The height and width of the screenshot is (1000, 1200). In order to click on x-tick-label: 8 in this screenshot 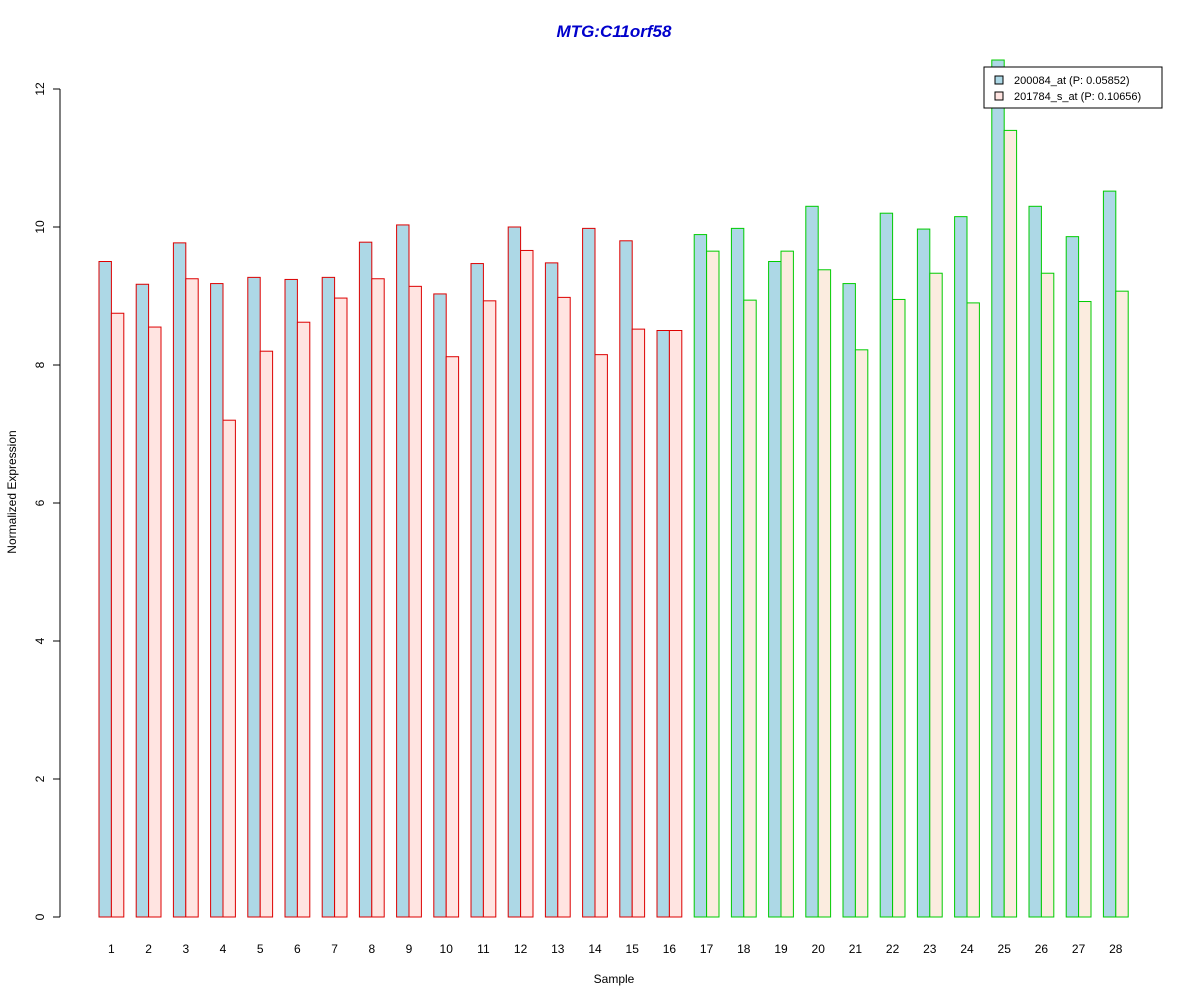, I will do `click(371, 949)`.